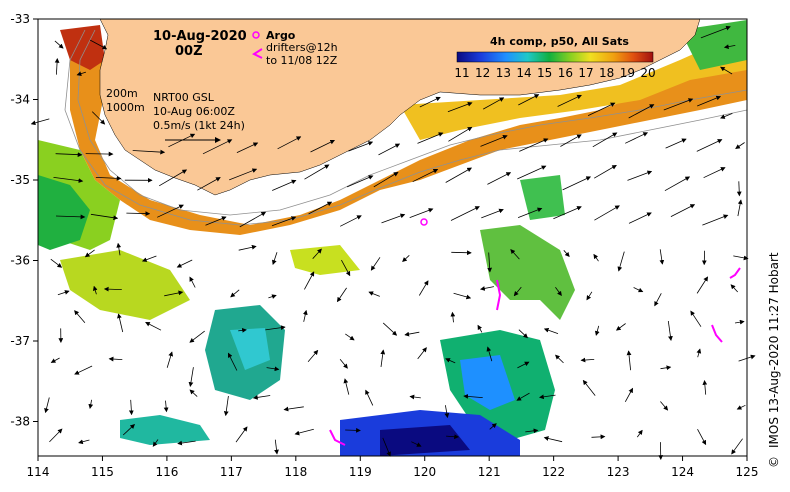 Image resolution: width=790 pixels, height=492 pixels. Describe the element at coordinates (424, 472) in the screenshot. I see `lon-tick-label: 120` at that location.